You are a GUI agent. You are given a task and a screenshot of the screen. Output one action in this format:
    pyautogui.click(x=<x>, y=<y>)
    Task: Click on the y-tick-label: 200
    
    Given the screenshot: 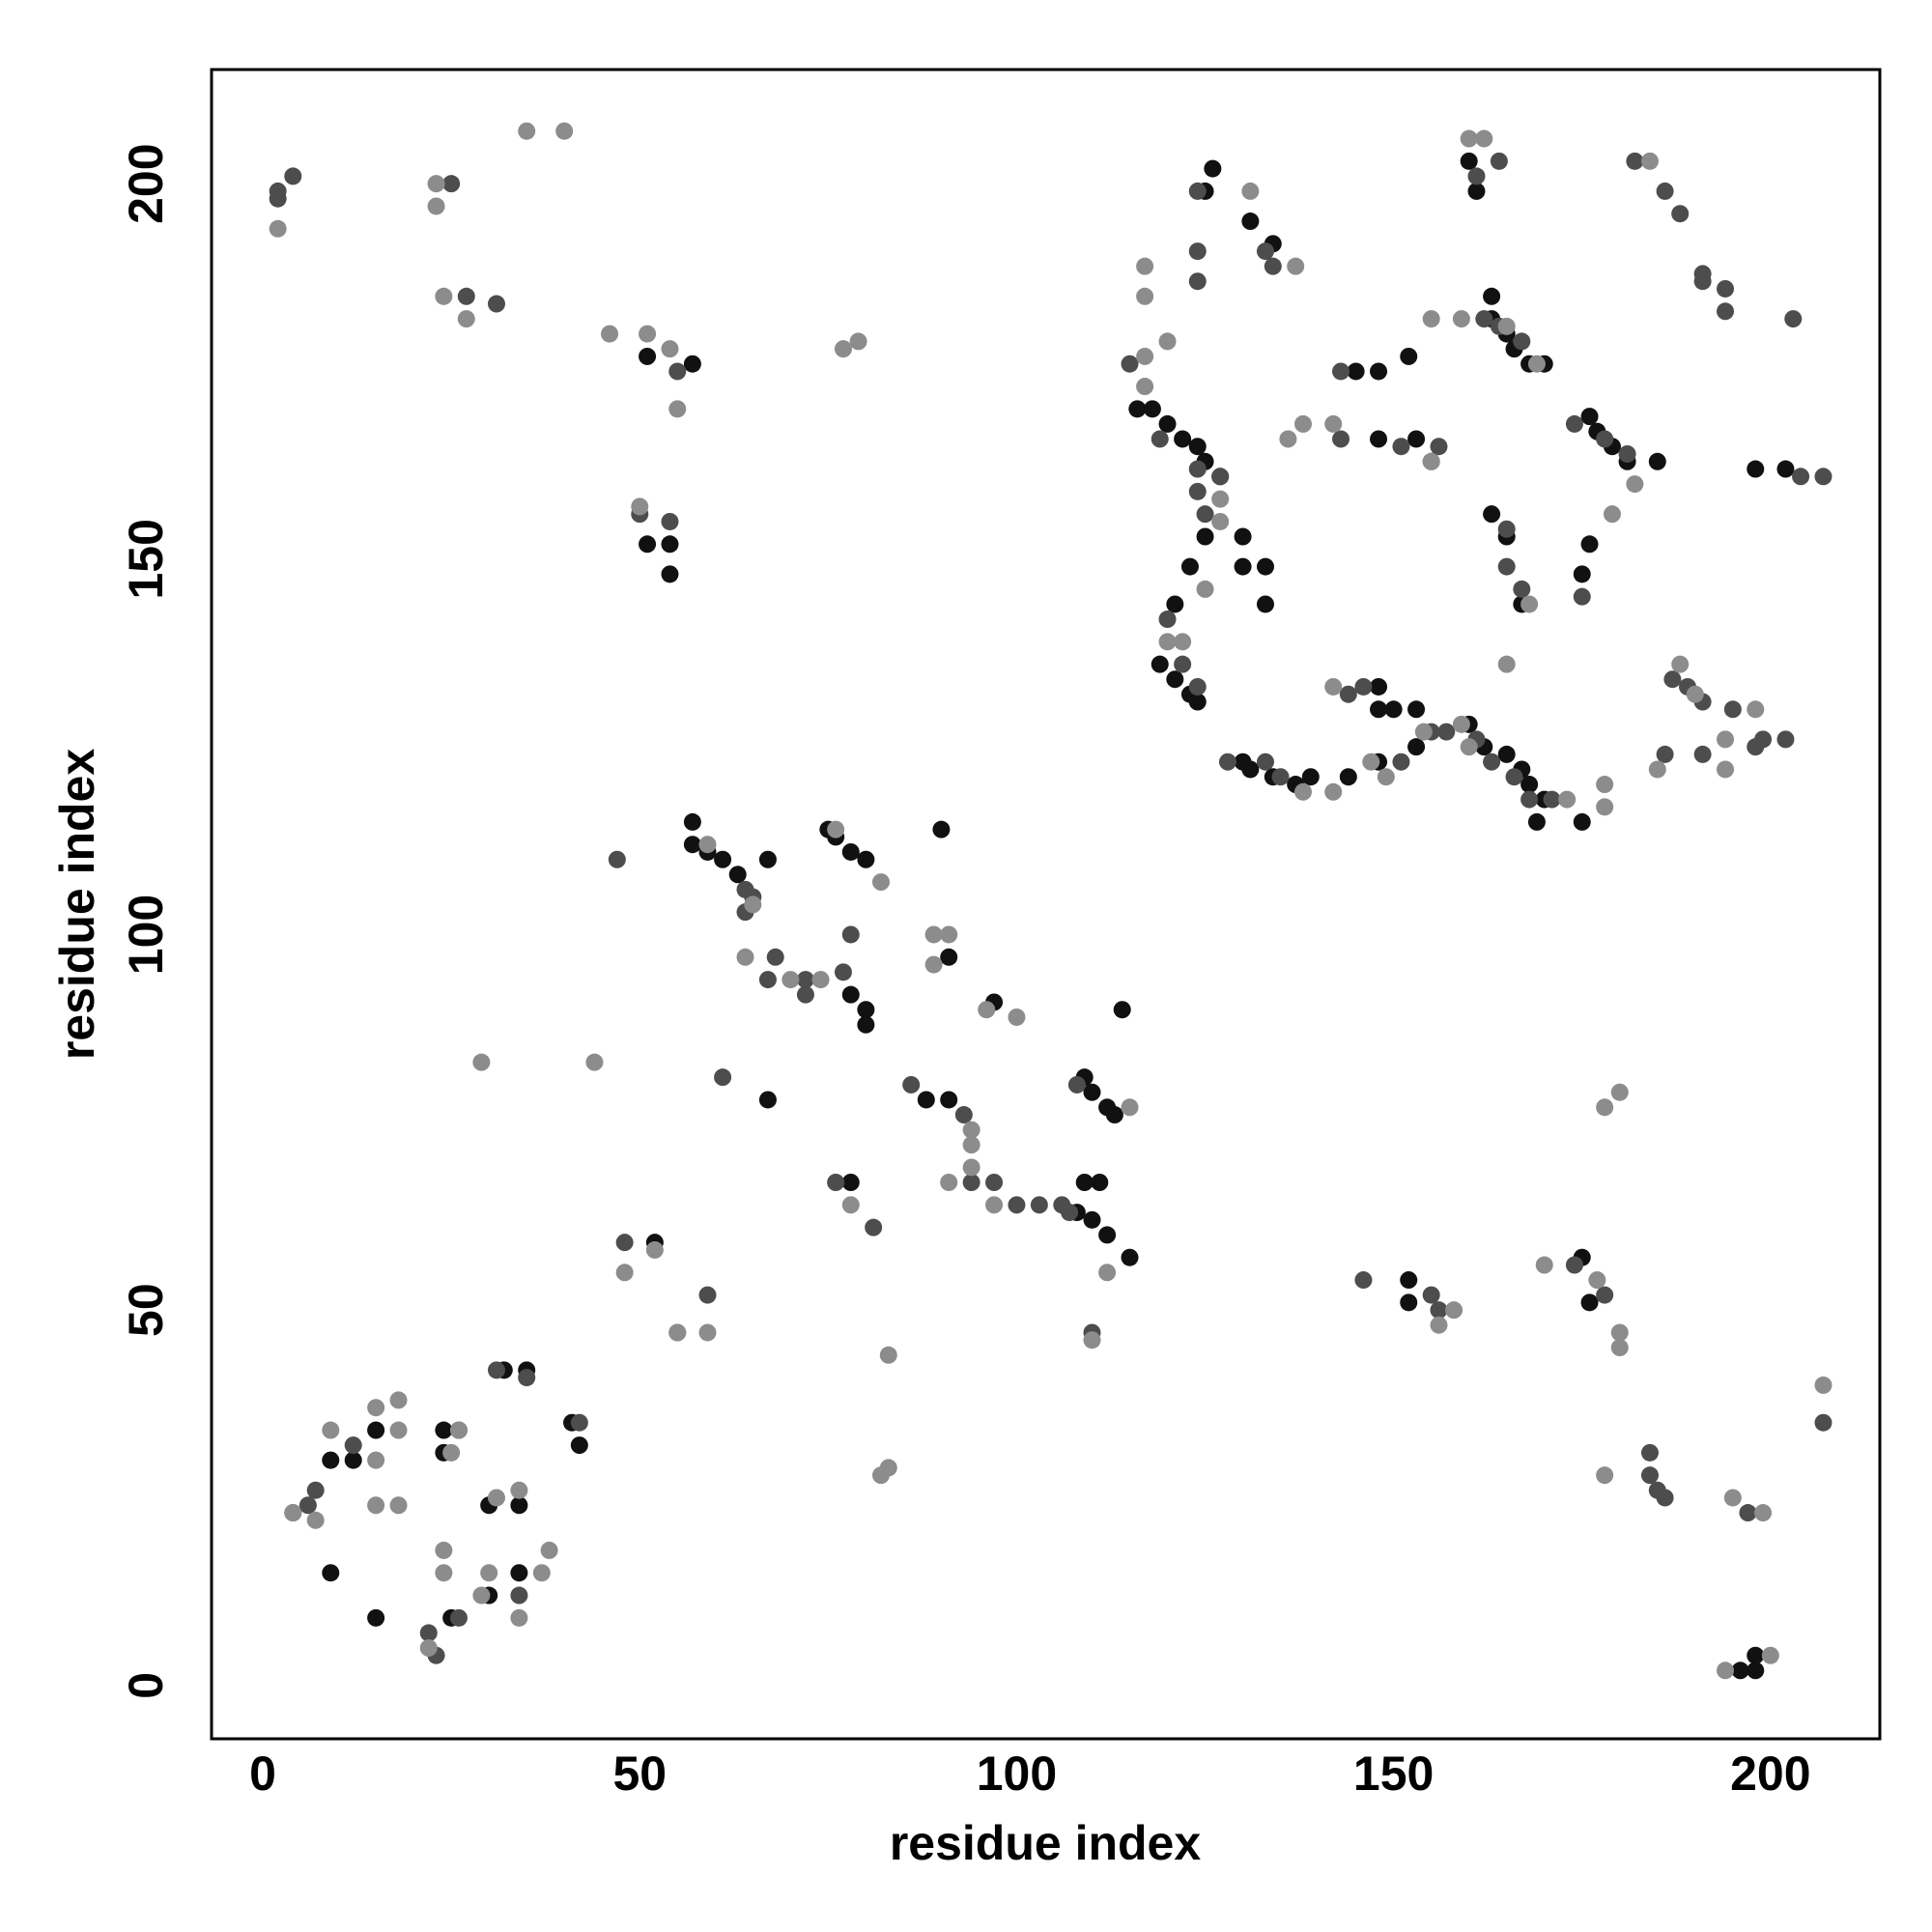 What is the action you would take?
    pyautogui.click(x=146, y=183)
    